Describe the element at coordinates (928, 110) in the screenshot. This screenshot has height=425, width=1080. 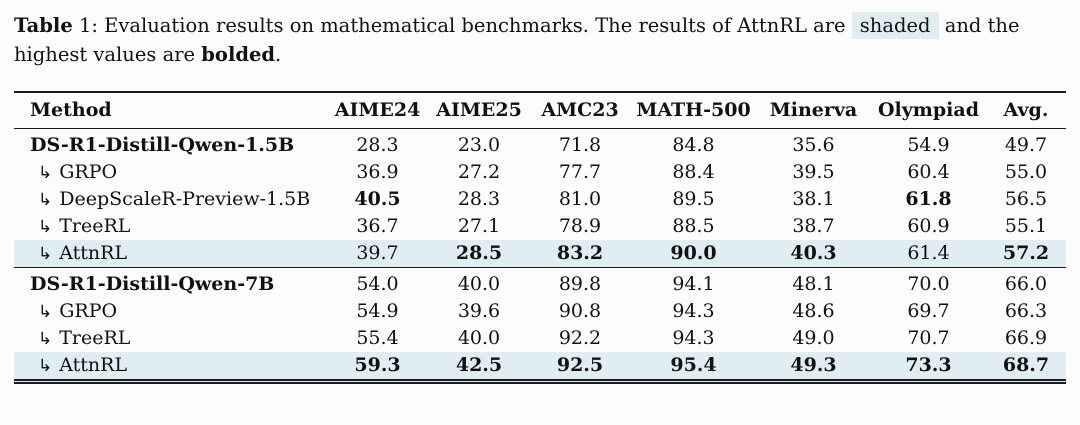
I see `column-header-olympiad: Olympiad` at that location.